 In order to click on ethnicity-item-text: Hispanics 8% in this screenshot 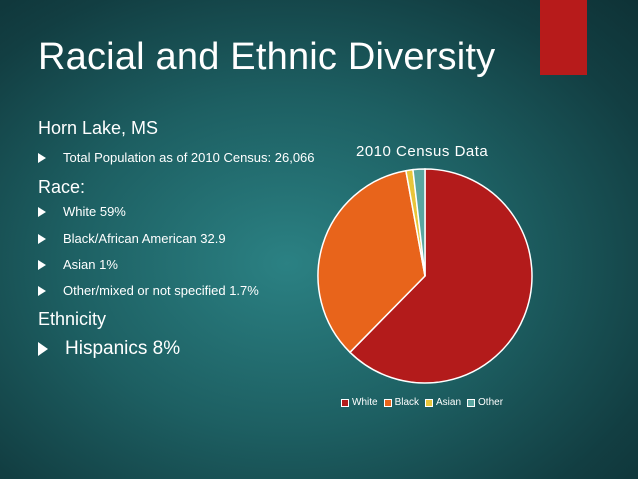, I will do `click(123, 348)`.